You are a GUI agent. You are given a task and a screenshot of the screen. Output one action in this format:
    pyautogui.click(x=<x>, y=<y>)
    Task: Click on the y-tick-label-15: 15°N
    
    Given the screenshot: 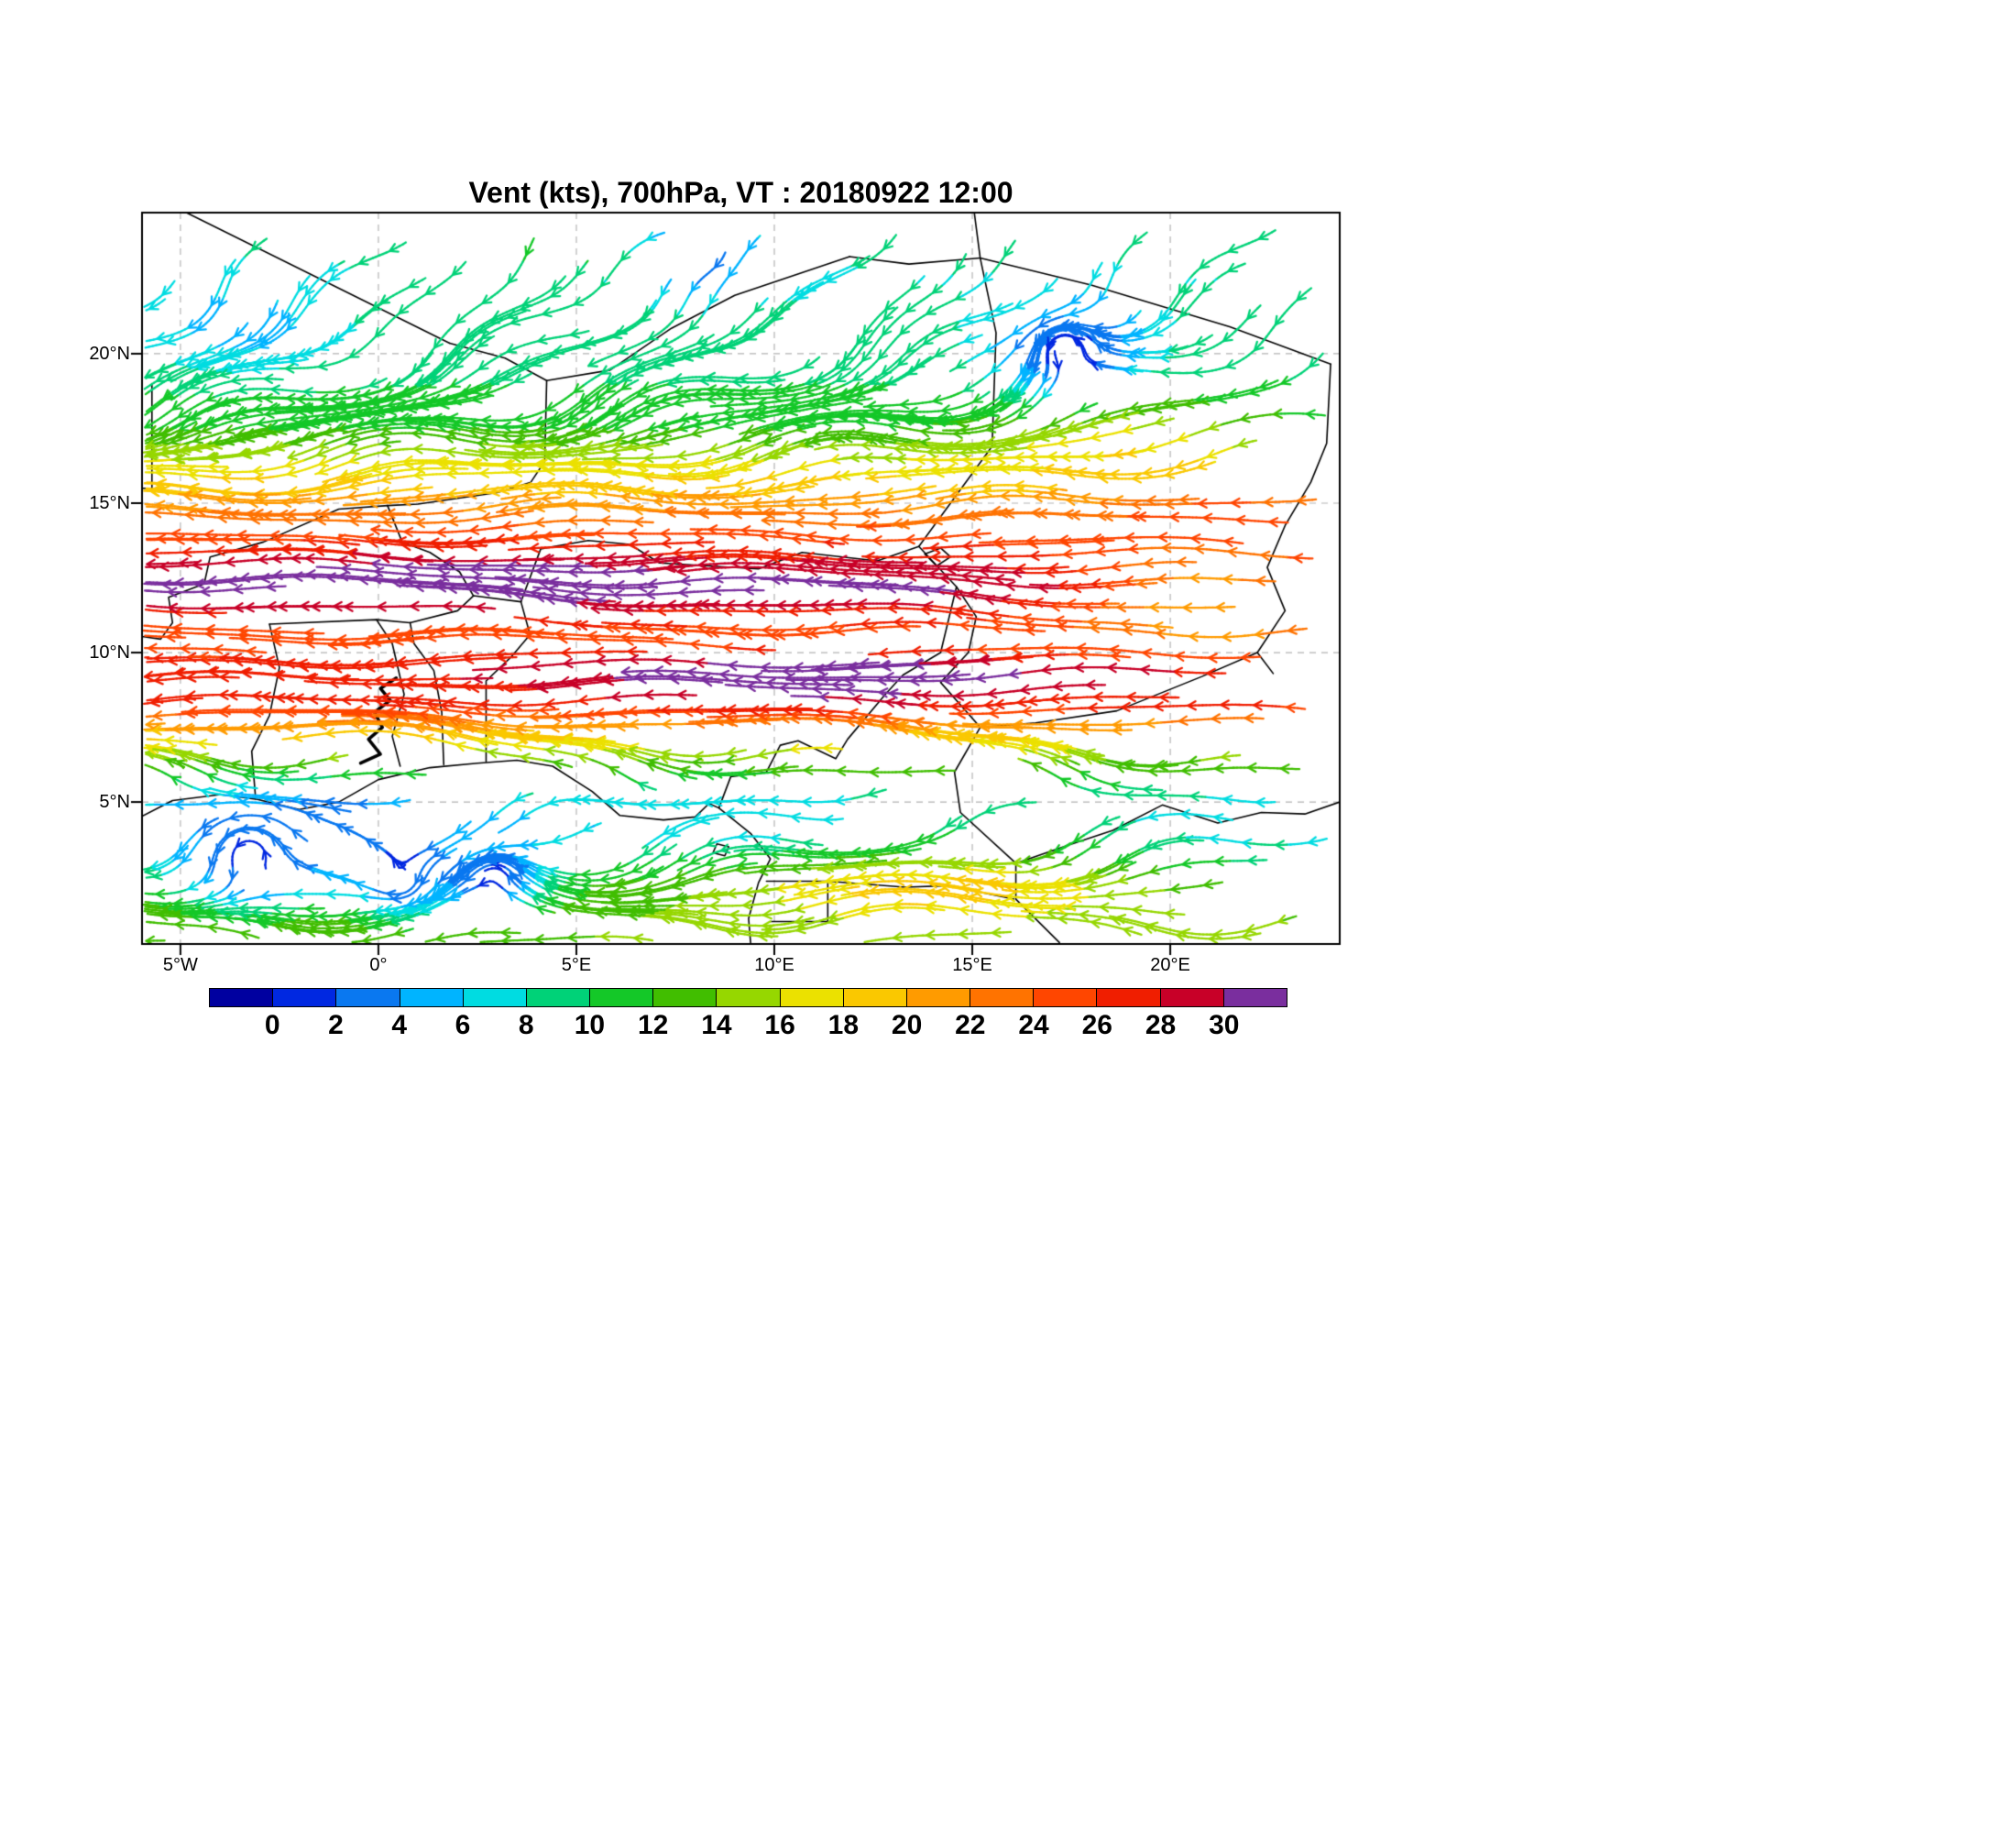 What is the action you would take?
    pyautogui.click(x=109, y=502)
    